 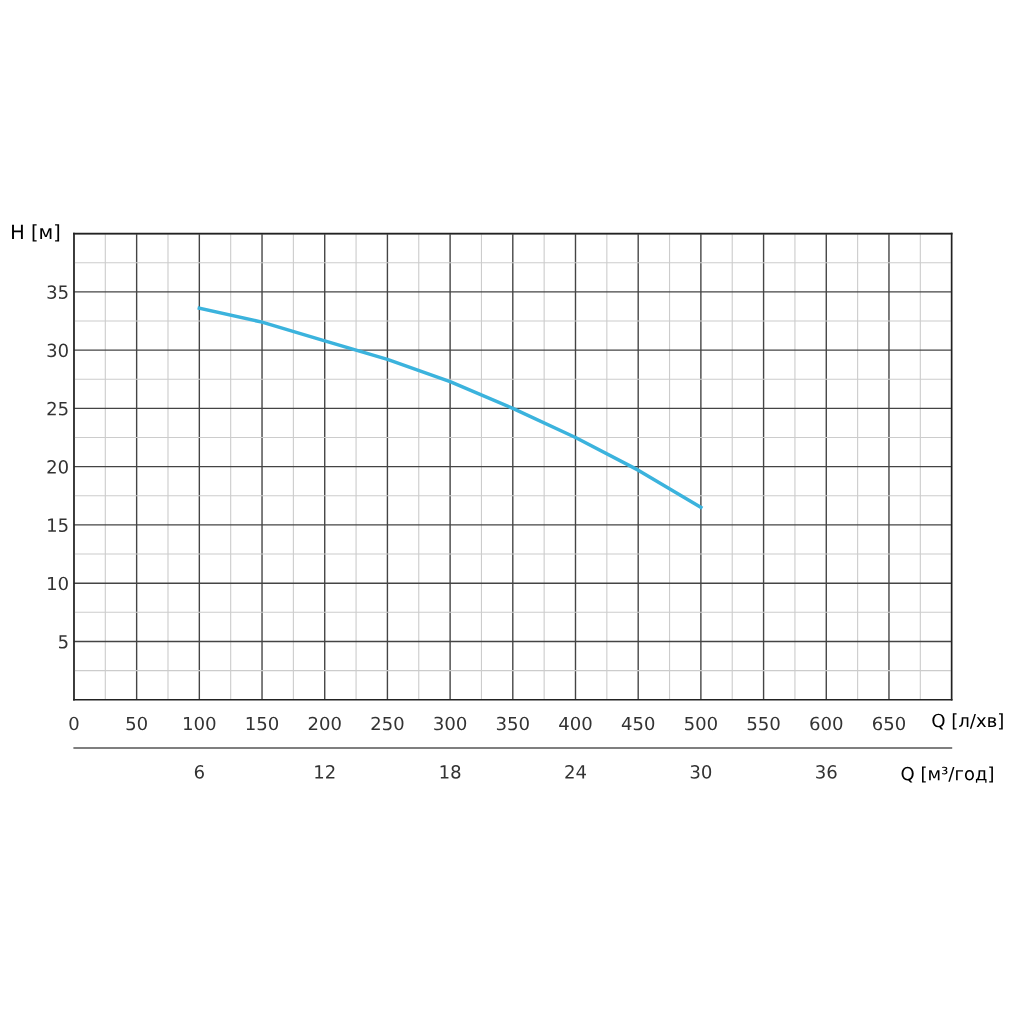 I want to click on y-tick-label: 5, so click(x=63, y=642).